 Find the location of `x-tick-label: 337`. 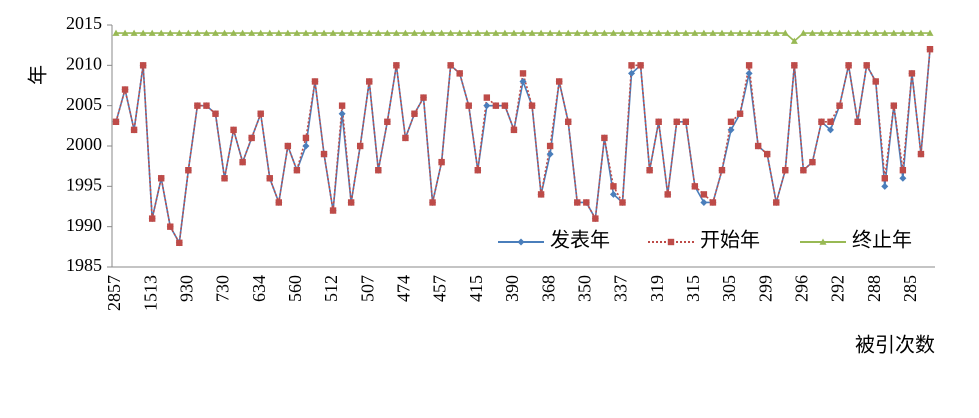

x-tick-label: 337 is located at coordinates (621, 288).